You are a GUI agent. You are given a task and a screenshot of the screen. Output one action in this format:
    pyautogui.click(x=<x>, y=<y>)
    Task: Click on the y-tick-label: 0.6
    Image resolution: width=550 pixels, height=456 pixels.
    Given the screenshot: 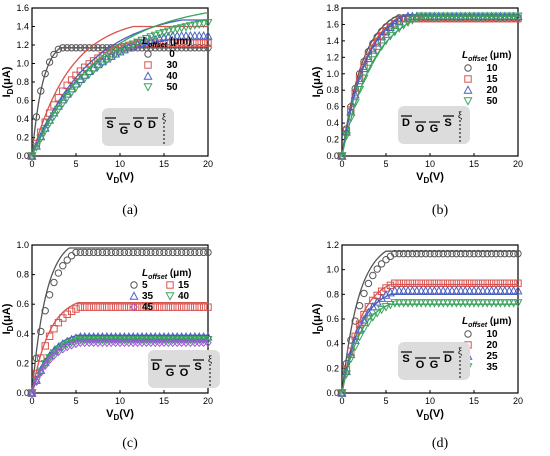 What is the action you would take?
    pyautogui.click(x=22, y=101)
    